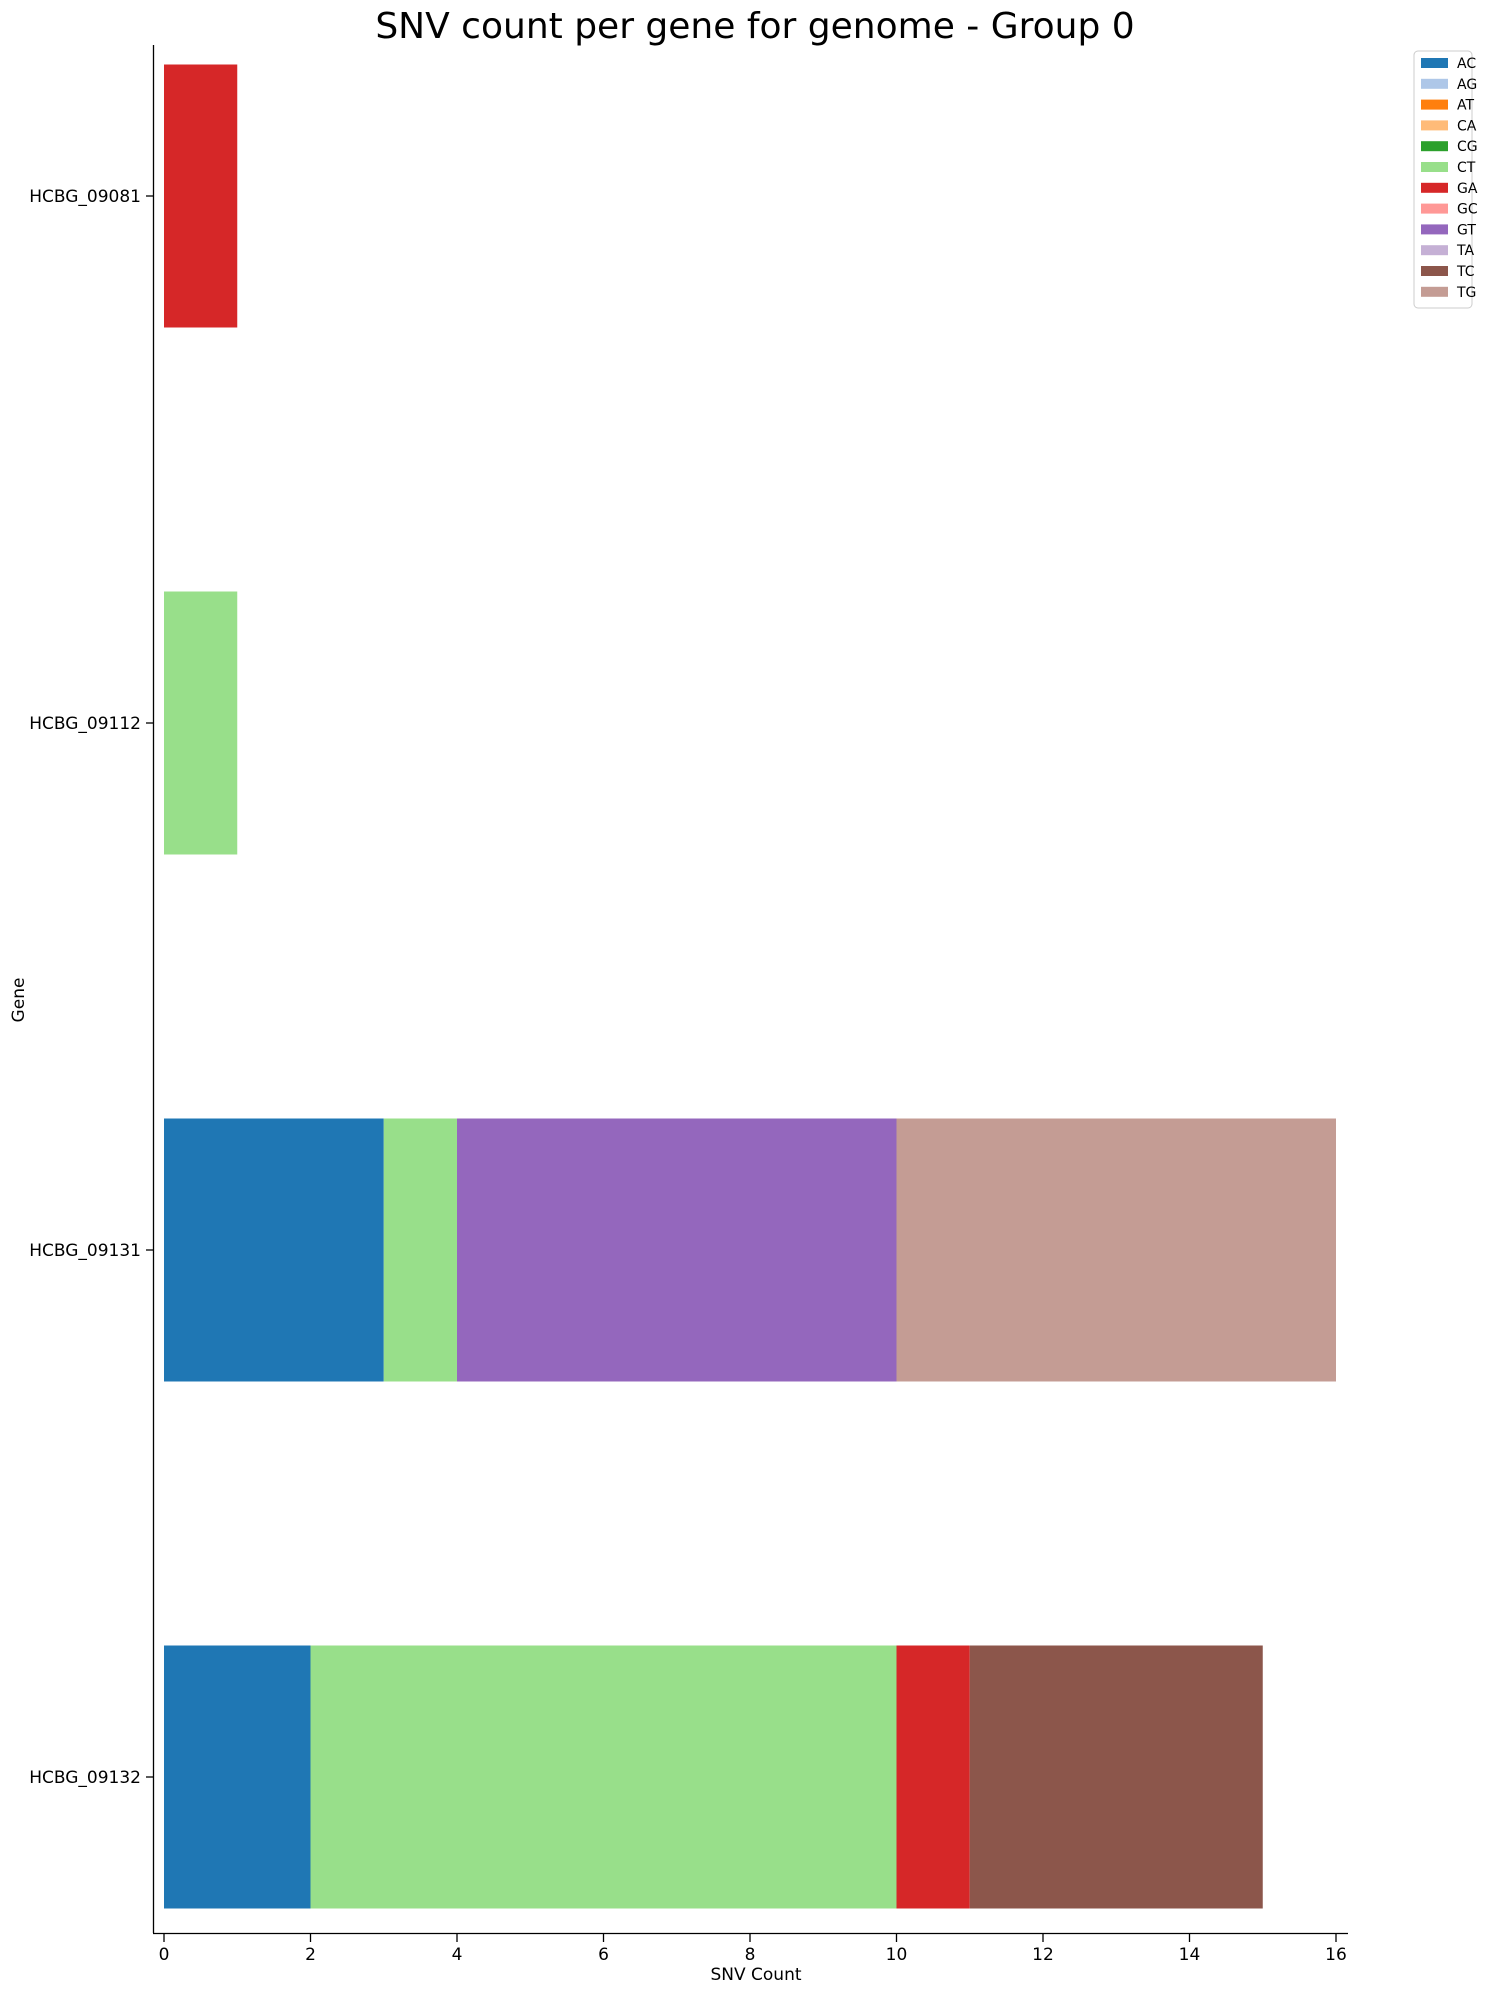  I want to click on legend-items: AC AG AT CA CG CT GA GC GT TA TC TG, so click(1449, 178).